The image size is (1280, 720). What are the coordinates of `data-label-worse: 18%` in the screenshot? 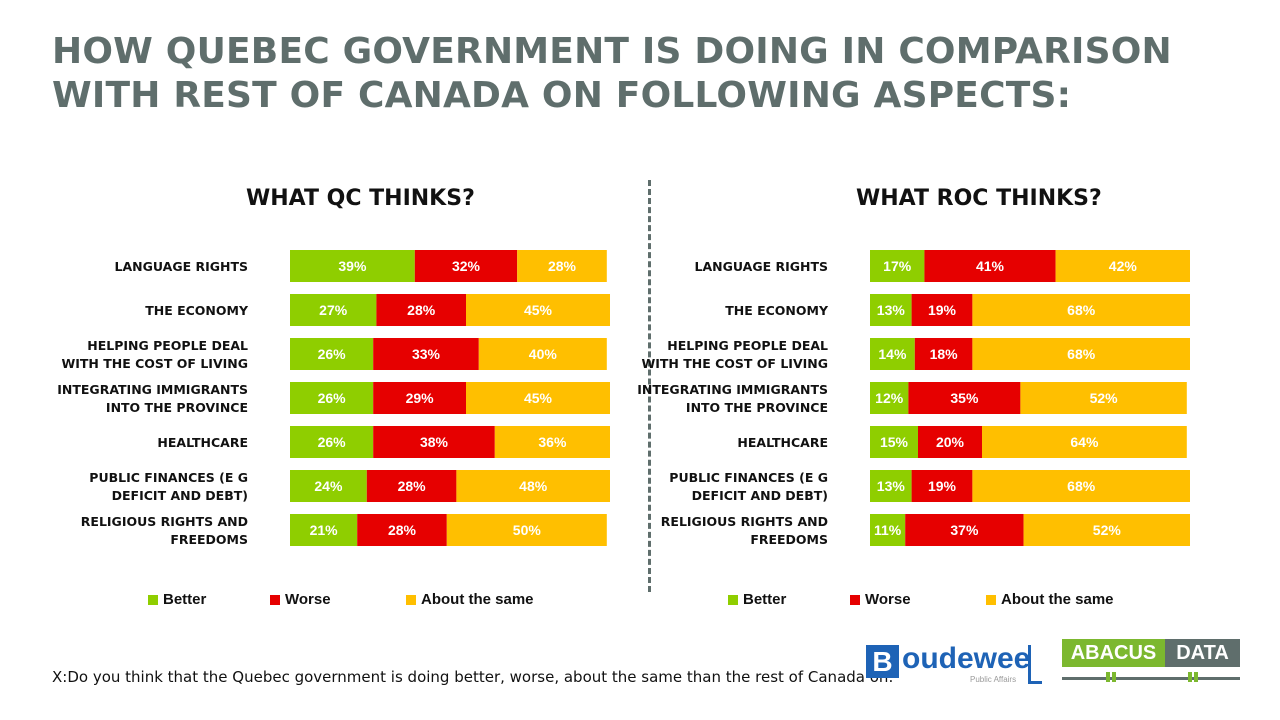 It's located at (944, 354).